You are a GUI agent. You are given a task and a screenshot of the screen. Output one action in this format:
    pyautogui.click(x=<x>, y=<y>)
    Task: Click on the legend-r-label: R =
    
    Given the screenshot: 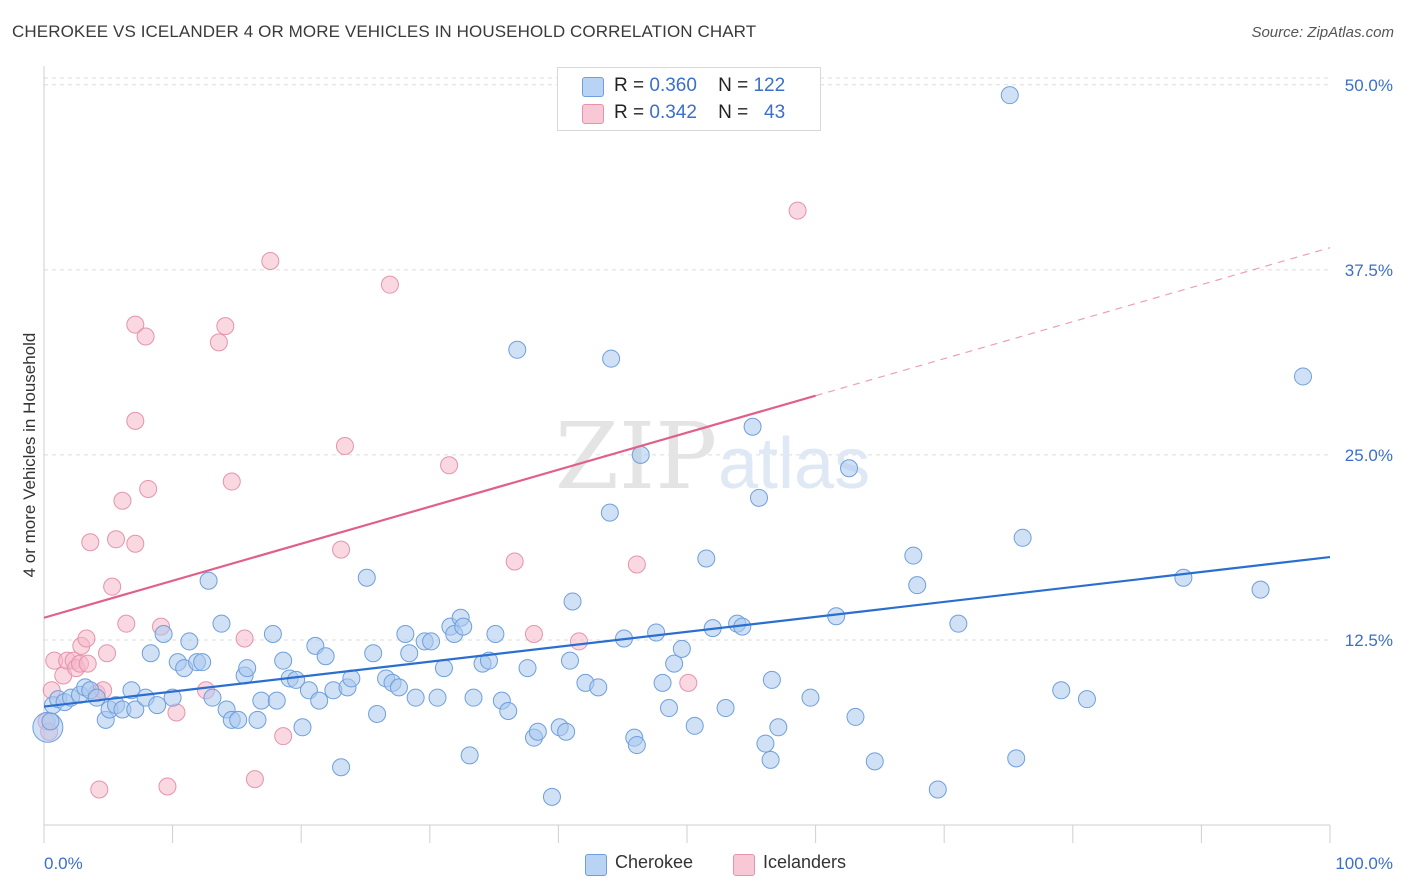 What is the action you would take?
    pyautogui.click(x=629, y=112)
    